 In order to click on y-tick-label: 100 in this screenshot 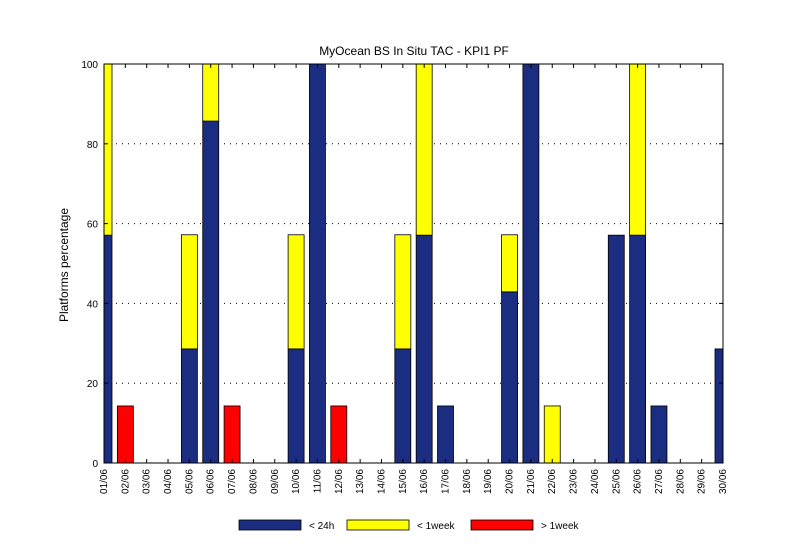, I will do `click(89, 65)`.